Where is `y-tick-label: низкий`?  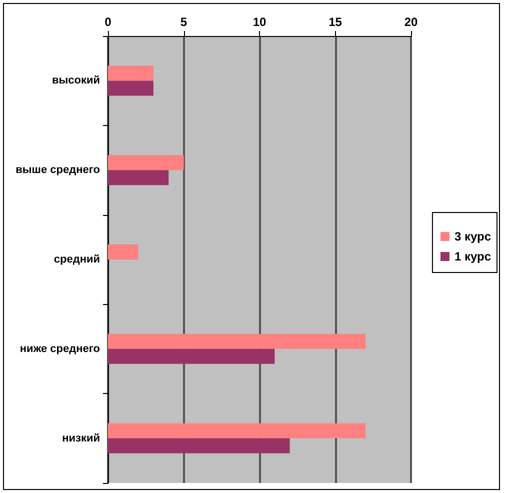 y-tick-label: низкий is located at coordinates (81, 438).